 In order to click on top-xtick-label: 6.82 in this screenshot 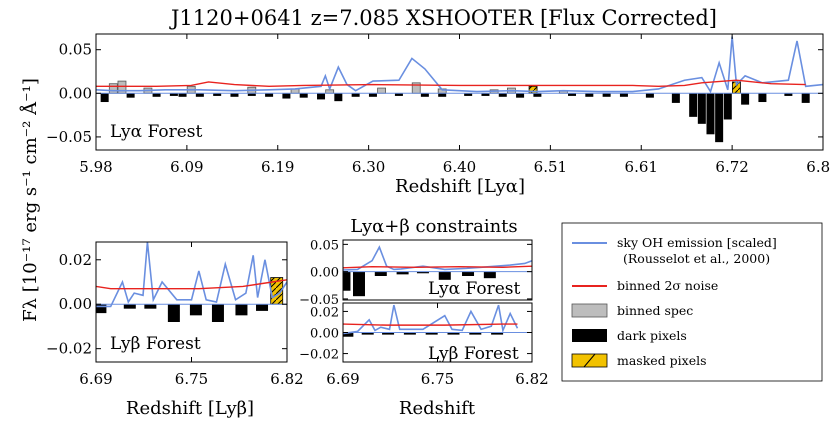, I will do `click(818, 167)`.